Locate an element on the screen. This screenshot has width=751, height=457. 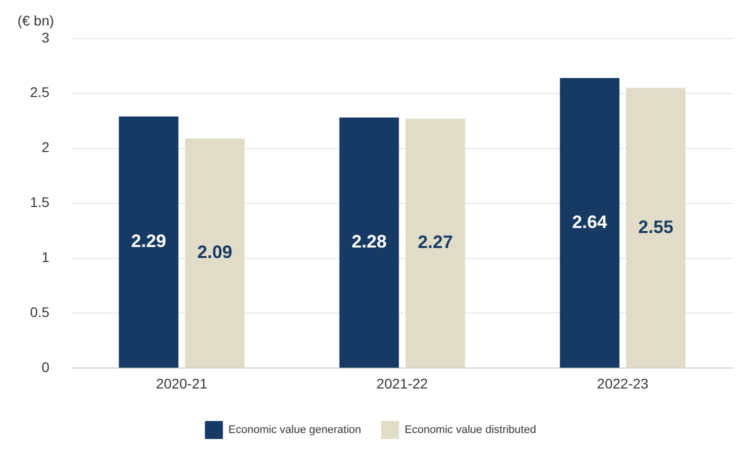
x-tick-label: 2020-21 is located at coordinates (182, 383).